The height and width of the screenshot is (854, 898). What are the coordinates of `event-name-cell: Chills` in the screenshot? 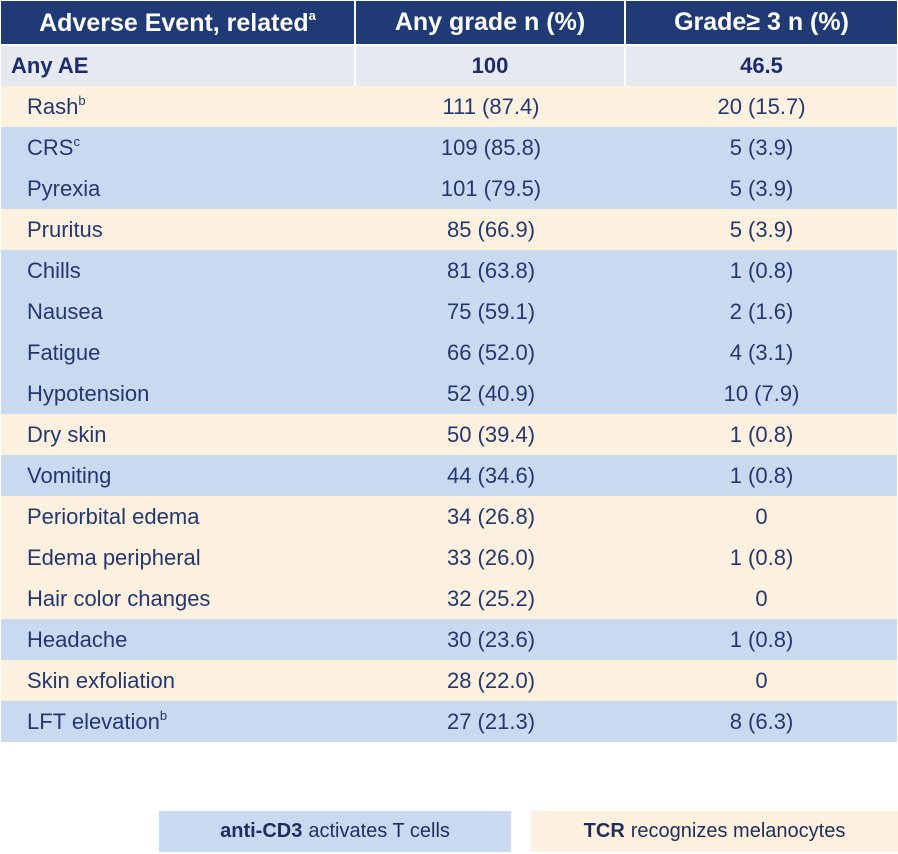 It's located at (178, 270).